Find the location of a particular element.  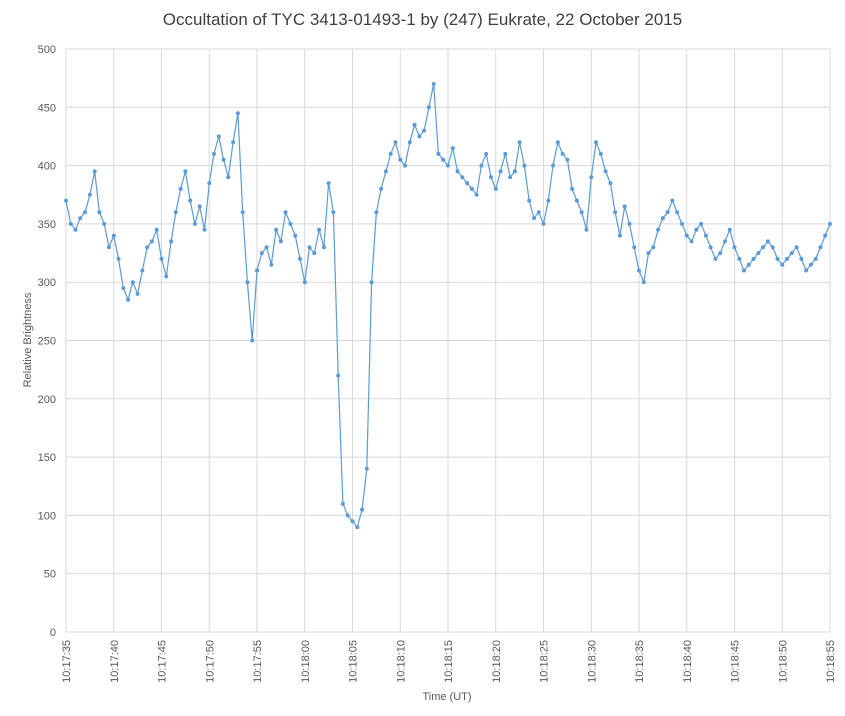

y-tick-label: 500 is located at coordinates (47, 50).